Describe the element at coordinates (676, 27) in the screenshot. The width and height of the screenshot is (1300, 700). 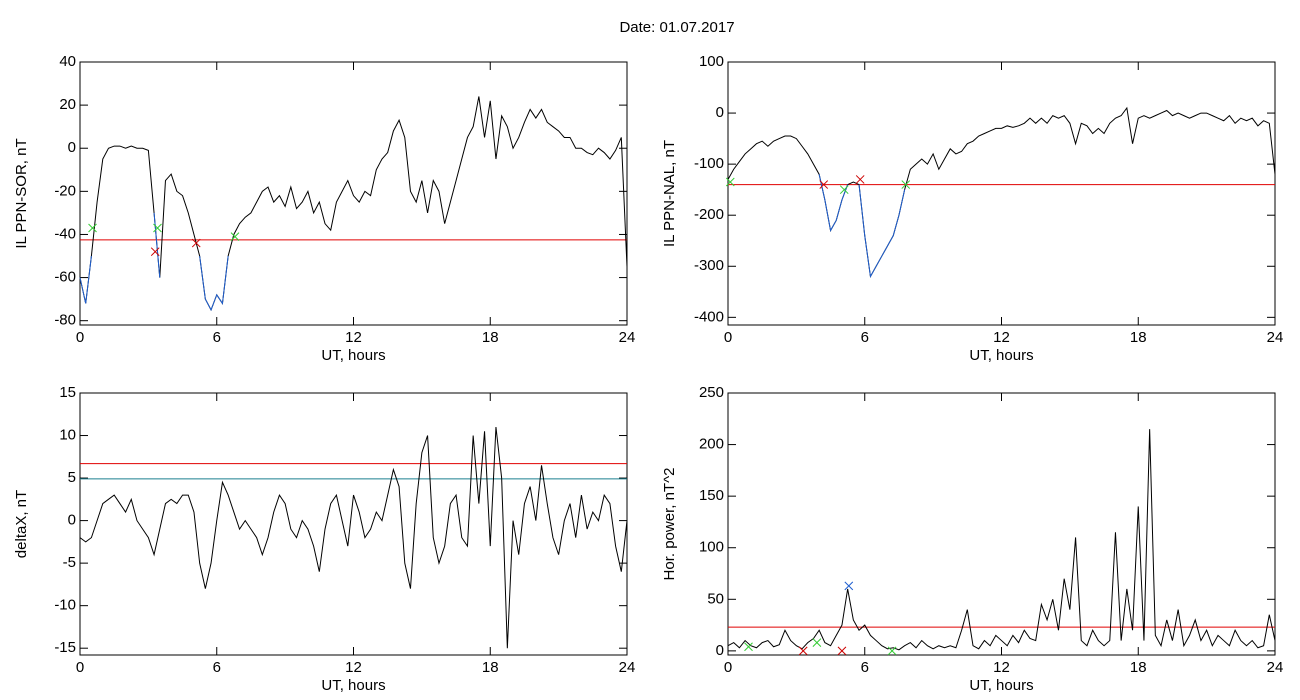
I see `figure-title: Date: 01.07.2017` at that location.